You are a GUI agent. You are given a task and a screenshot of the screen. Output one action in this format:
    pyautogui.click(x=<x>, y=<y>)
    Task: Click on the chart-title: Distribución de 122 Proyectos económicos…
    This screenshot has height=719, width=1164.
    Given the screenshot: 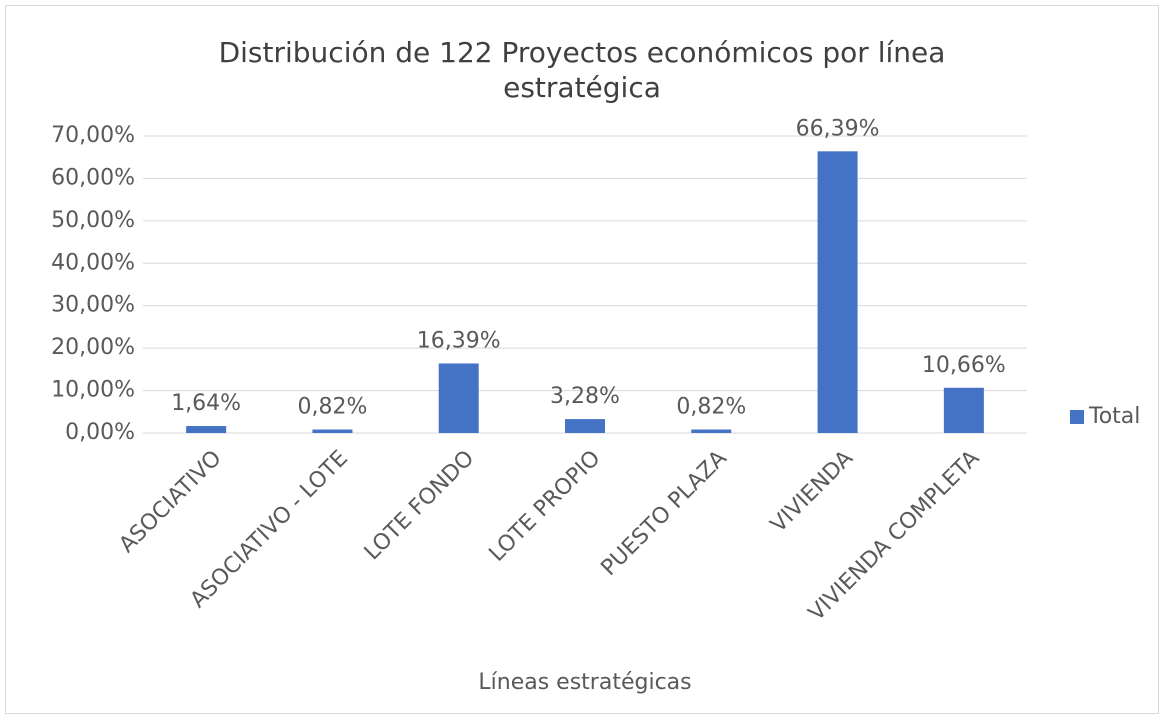 What is the action you would take?
    pyautogui.click(x=582, y=70)
    